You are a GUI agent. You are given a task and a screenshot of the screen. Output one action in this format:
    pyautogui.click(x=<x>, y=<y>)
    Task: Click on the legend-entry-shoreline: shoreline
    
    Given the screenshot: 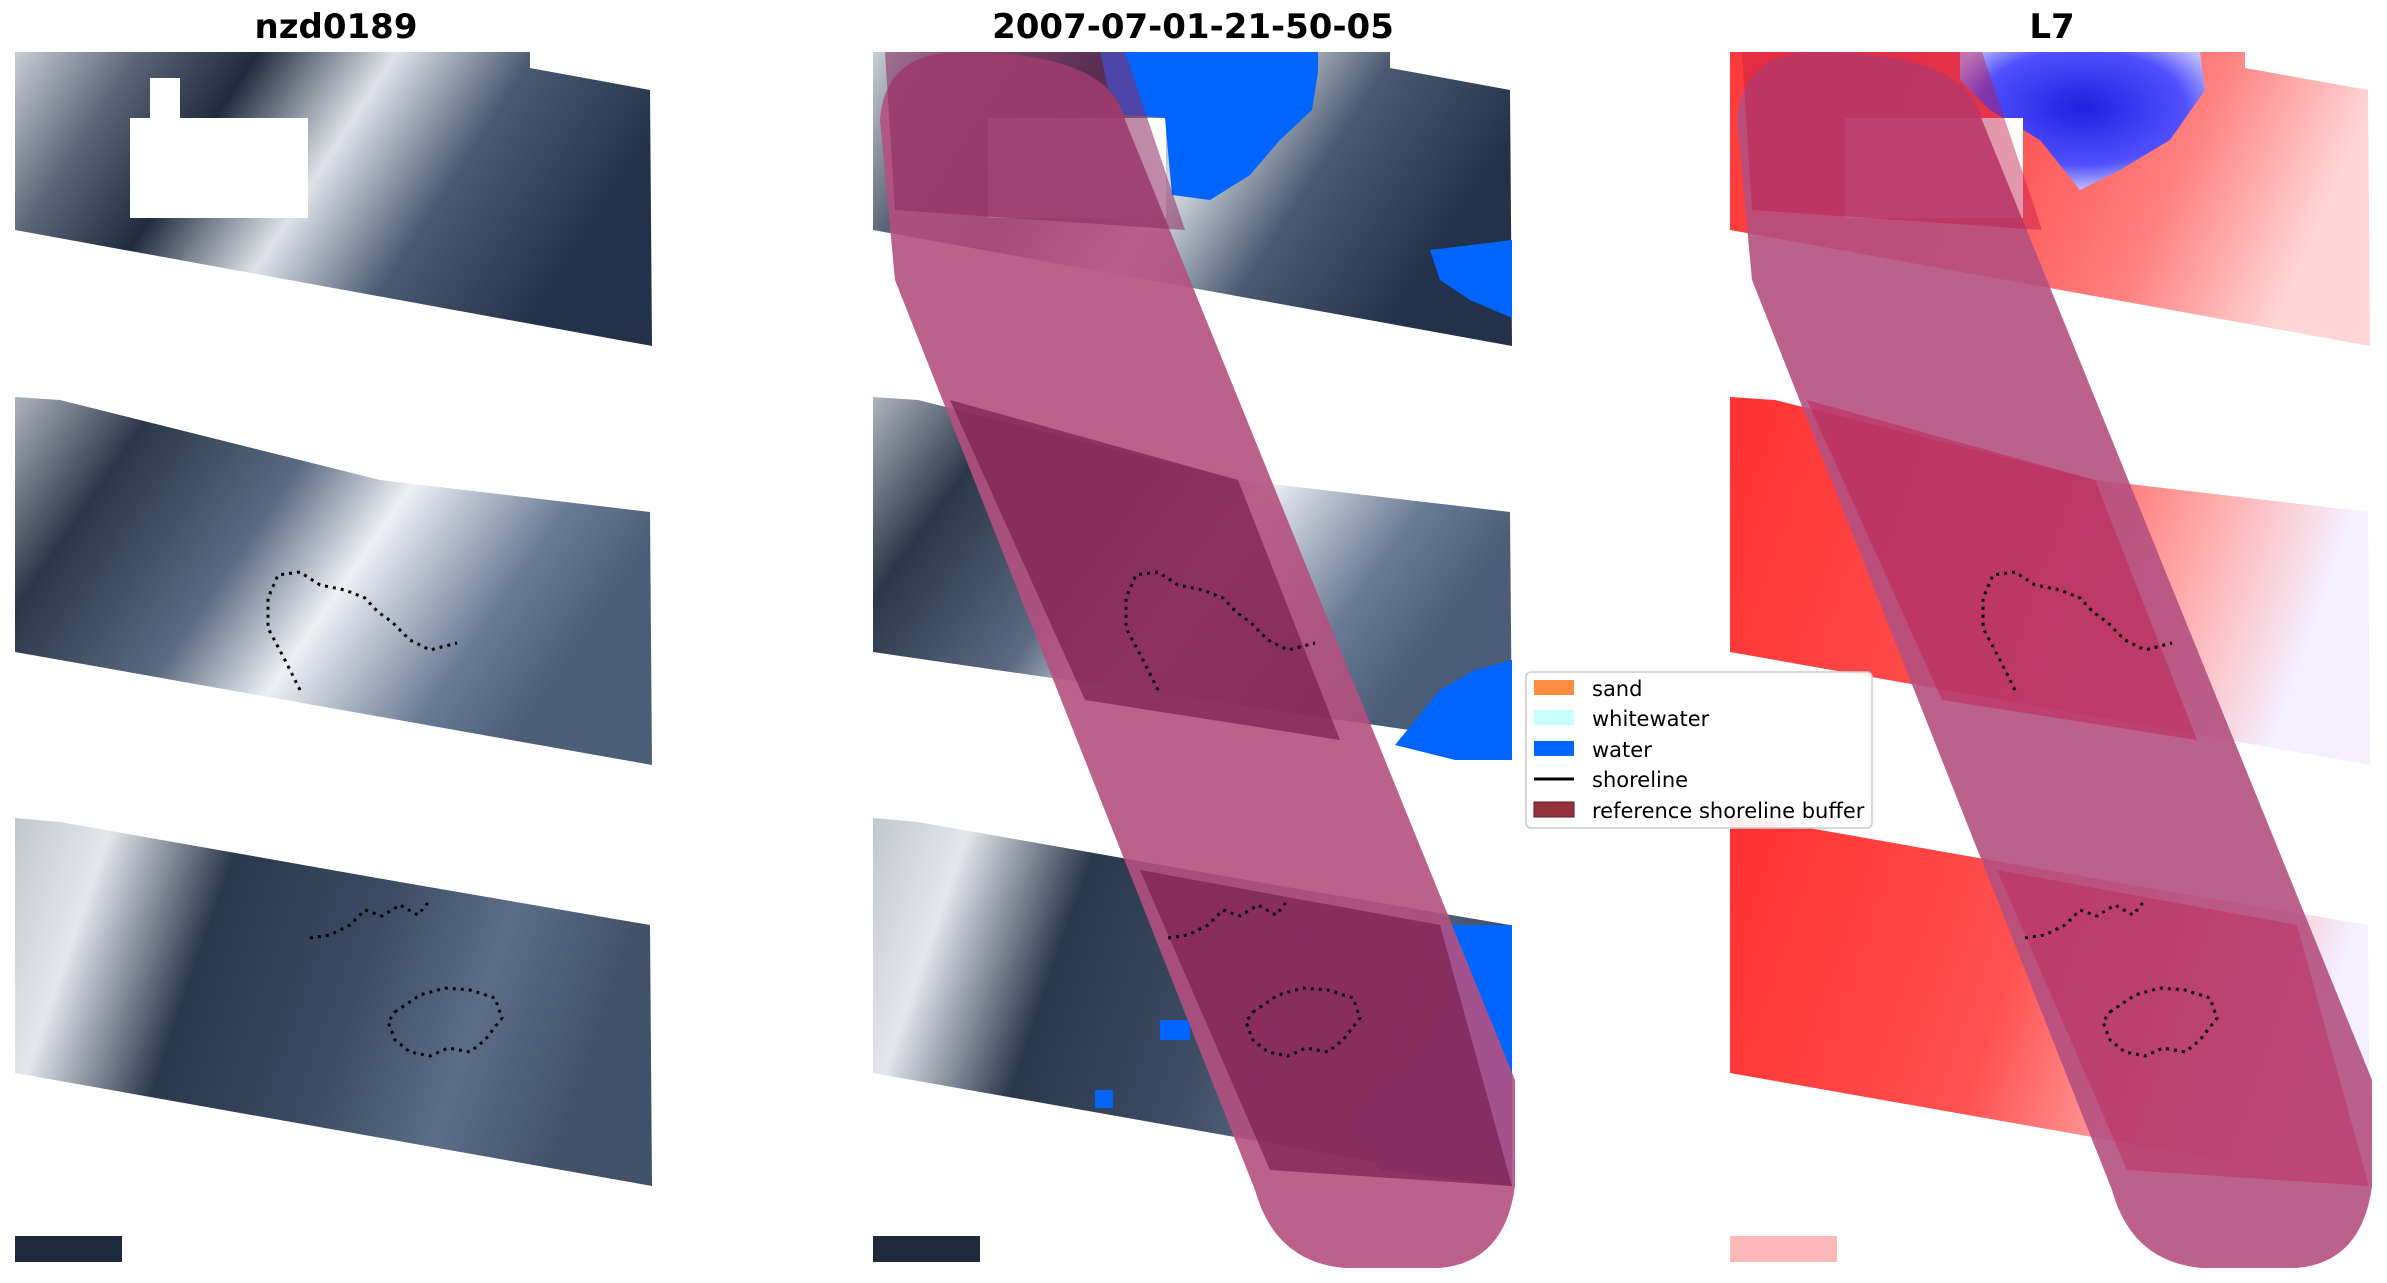 What is the action you would take?
    pyautogui.click(x=1611, y=780)
    